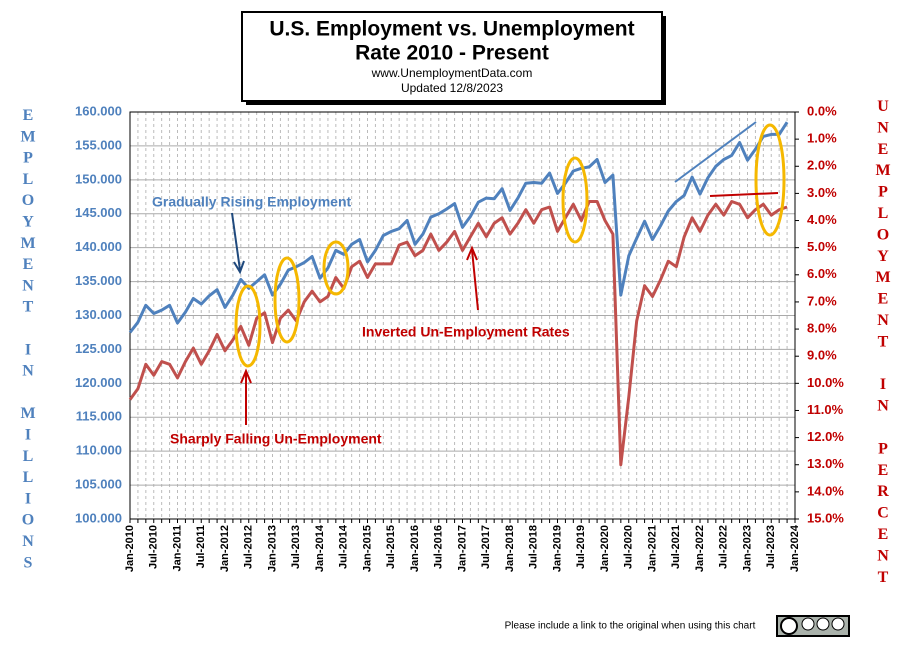 This screenshot has height=661, width=910. I want to click on y-tick-label: 100.000, so click(98, 517).